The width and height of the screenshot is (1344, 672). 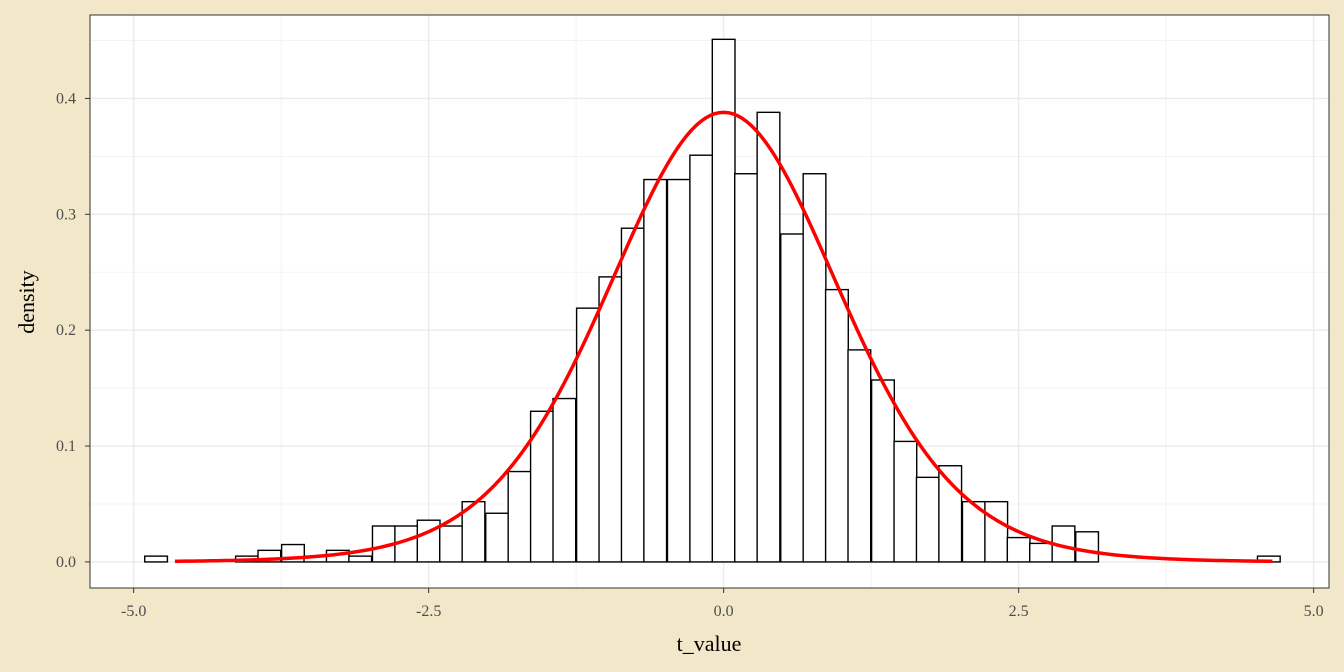 What do you see at coordinates (66, 562) in the screenshot?
I see `y-tick-label: 0.0` at bounding box center [66, 562].